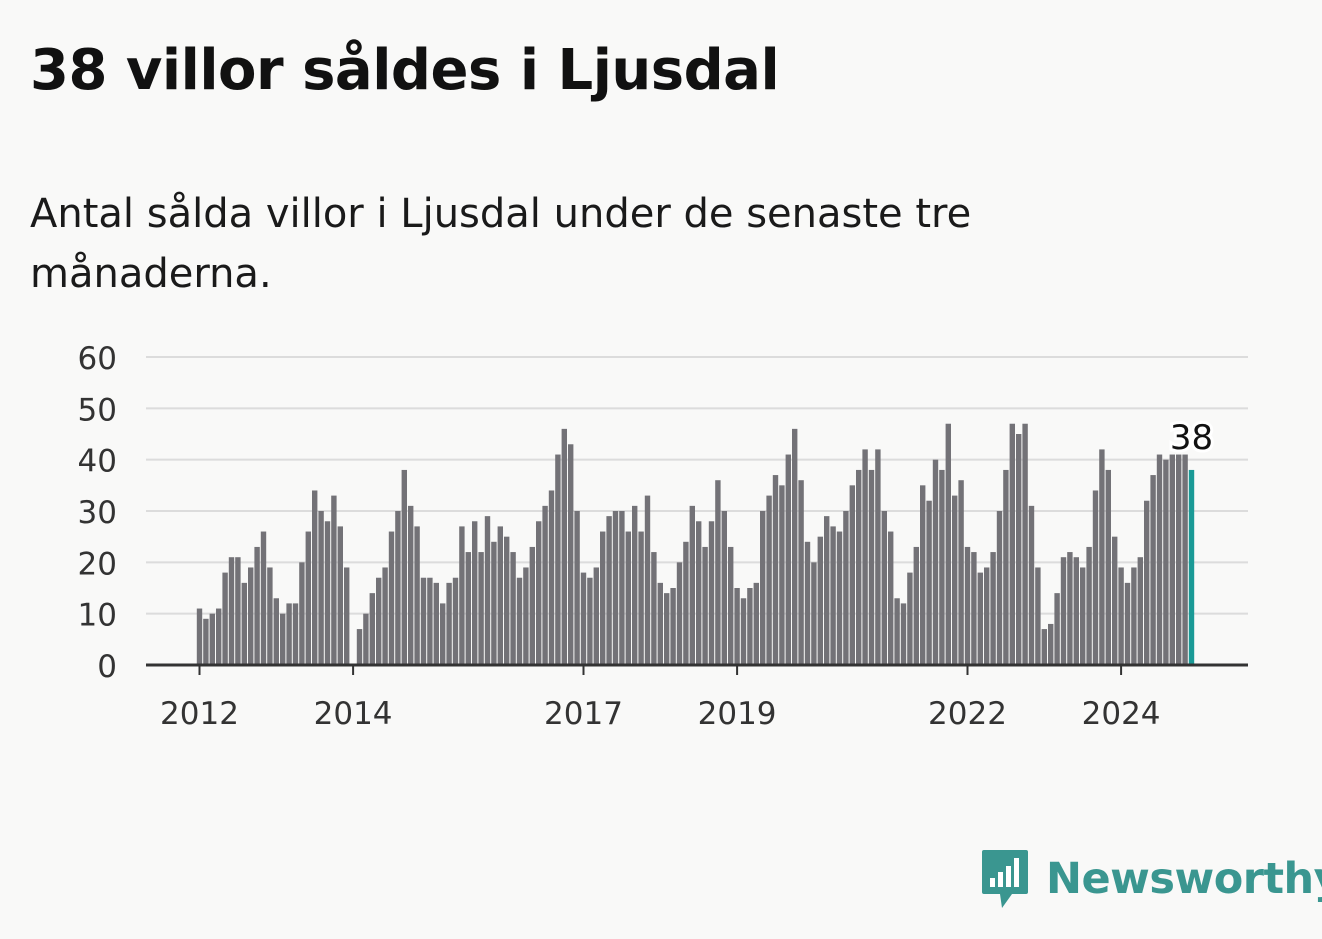  I want to click on x-tick-label: 2019, so click(737, 714).